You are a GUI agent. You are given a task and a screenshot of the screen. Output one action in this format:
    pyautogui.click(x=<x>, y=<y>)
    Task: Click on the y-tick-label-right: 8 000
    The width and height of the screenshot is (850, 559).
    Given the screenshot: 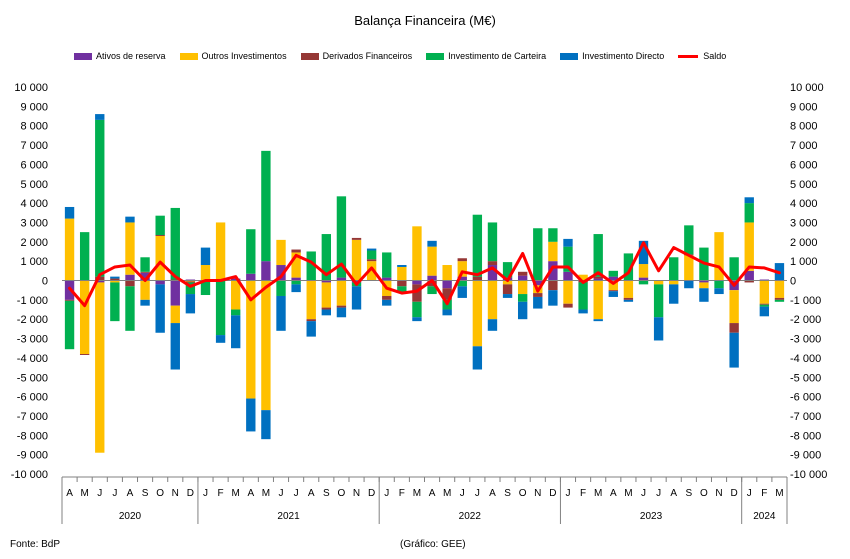 What is the action you would take?
    pyautogui.click(x=804, y=127)
    